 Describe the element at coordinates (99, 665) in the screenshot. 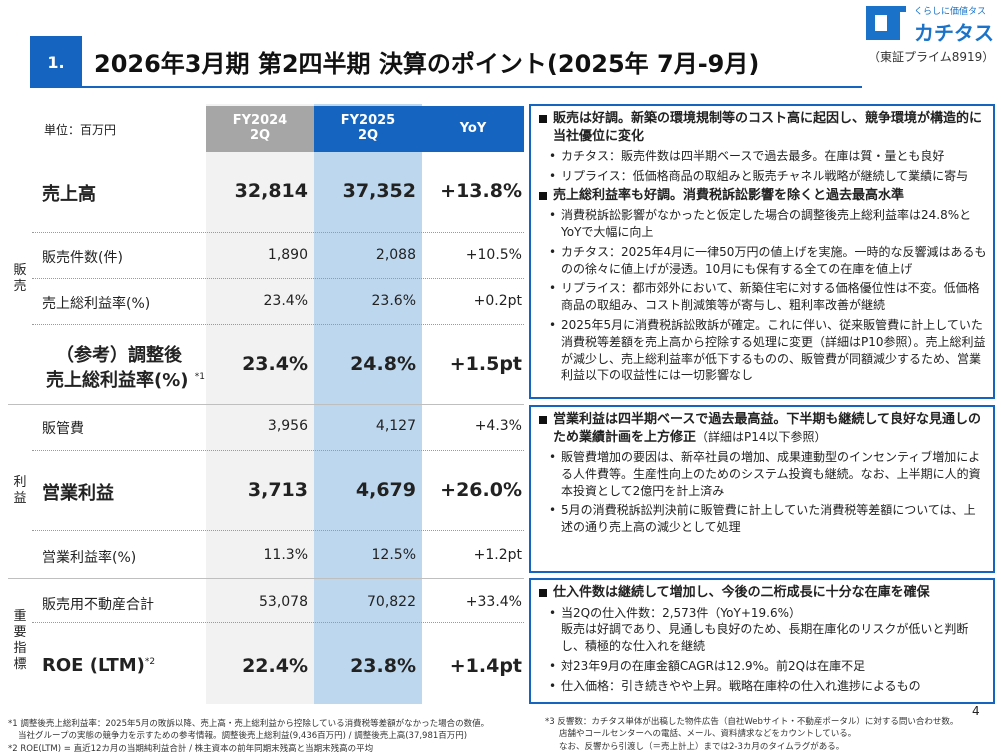

I see `row-label: ROE (LTM)*2` at that location.